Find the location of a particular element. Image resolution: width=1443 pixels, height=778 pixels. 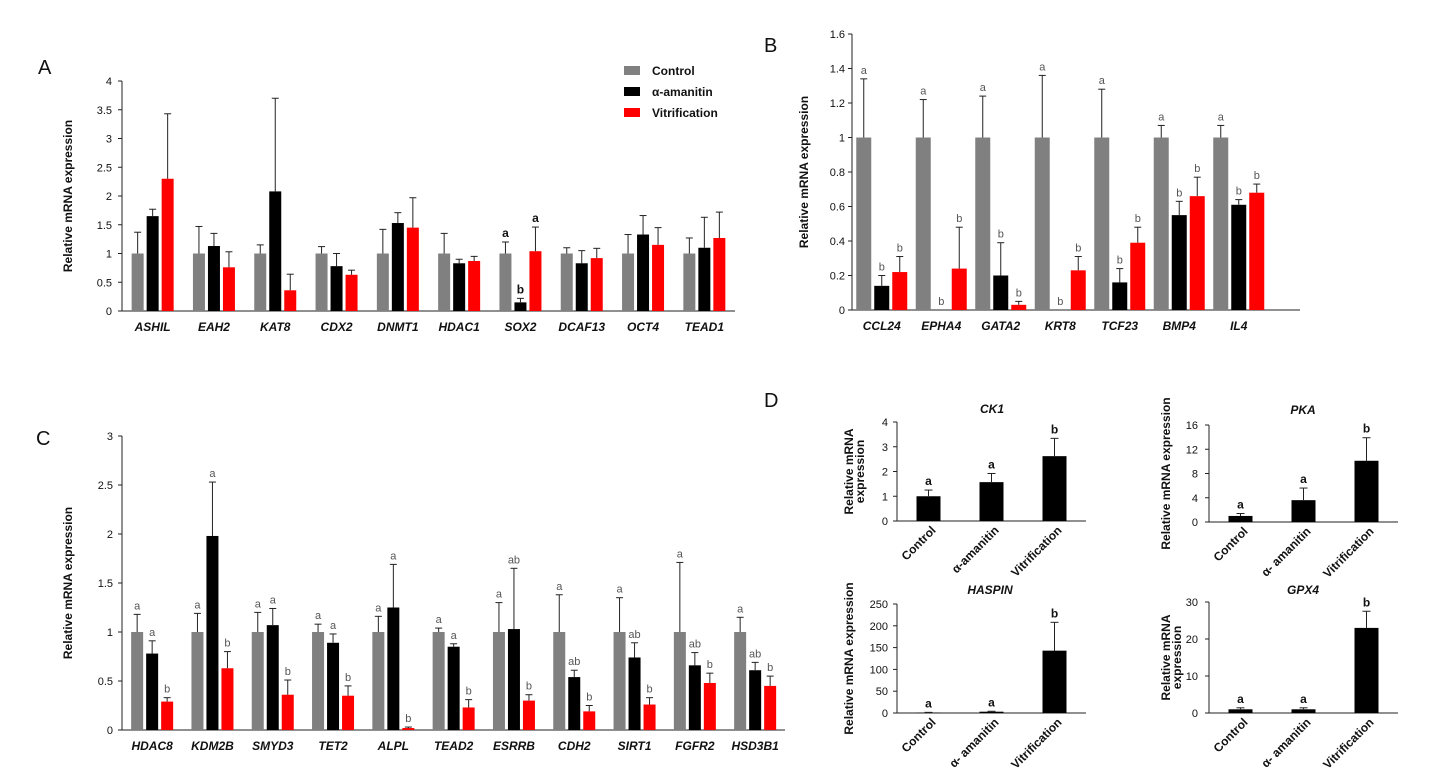

legend: Control α-amanitin Vitrification is located at coordinates (671, 92).